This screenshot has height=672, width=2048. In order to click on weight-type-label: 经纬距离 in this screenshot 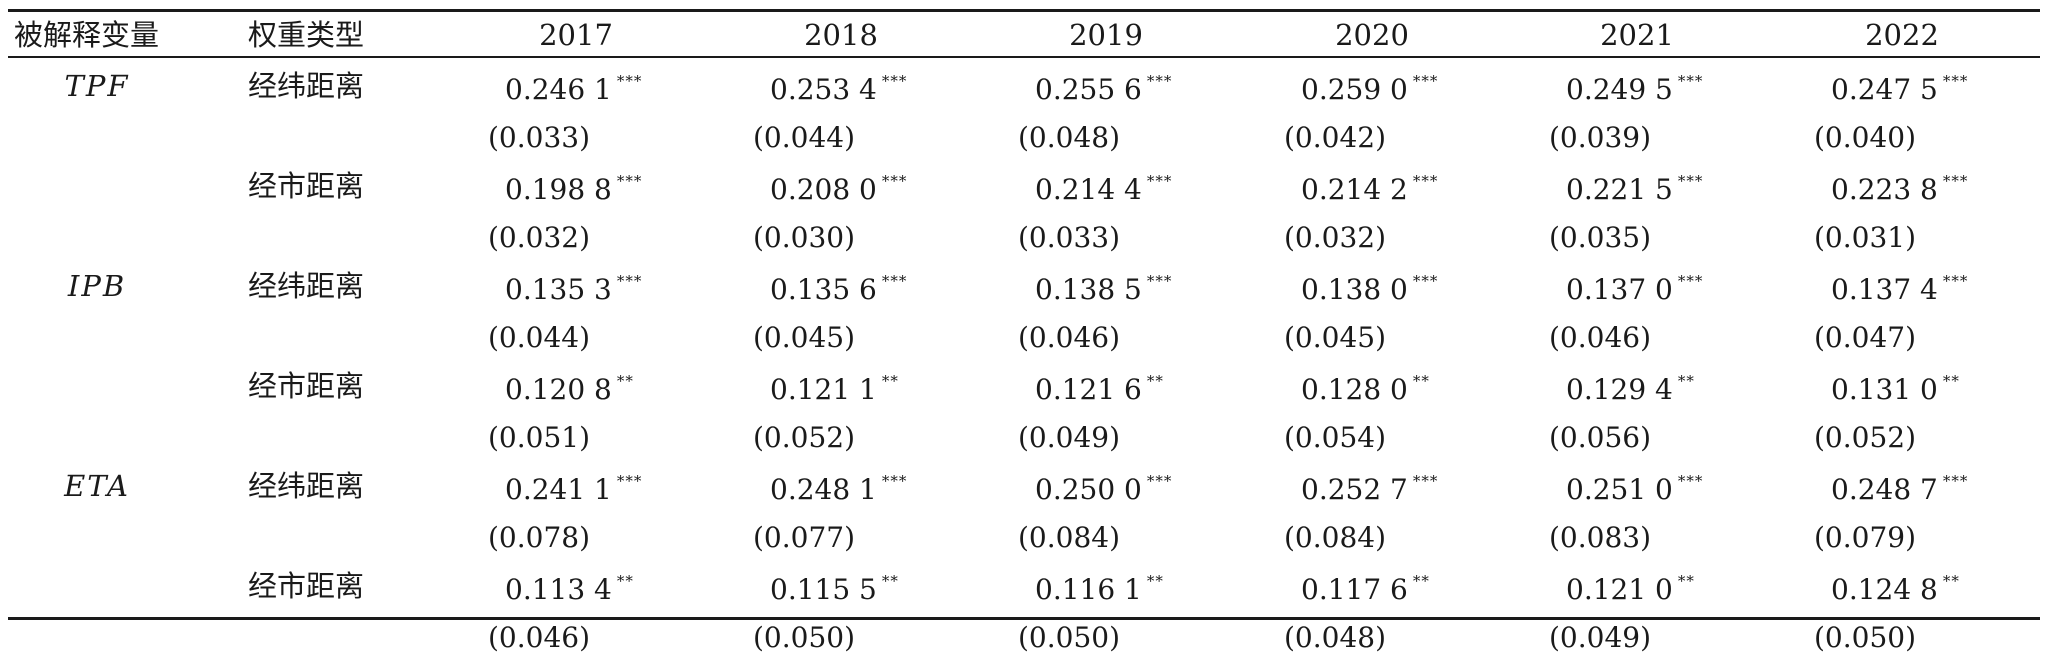, I will do `click(306, 486)`.